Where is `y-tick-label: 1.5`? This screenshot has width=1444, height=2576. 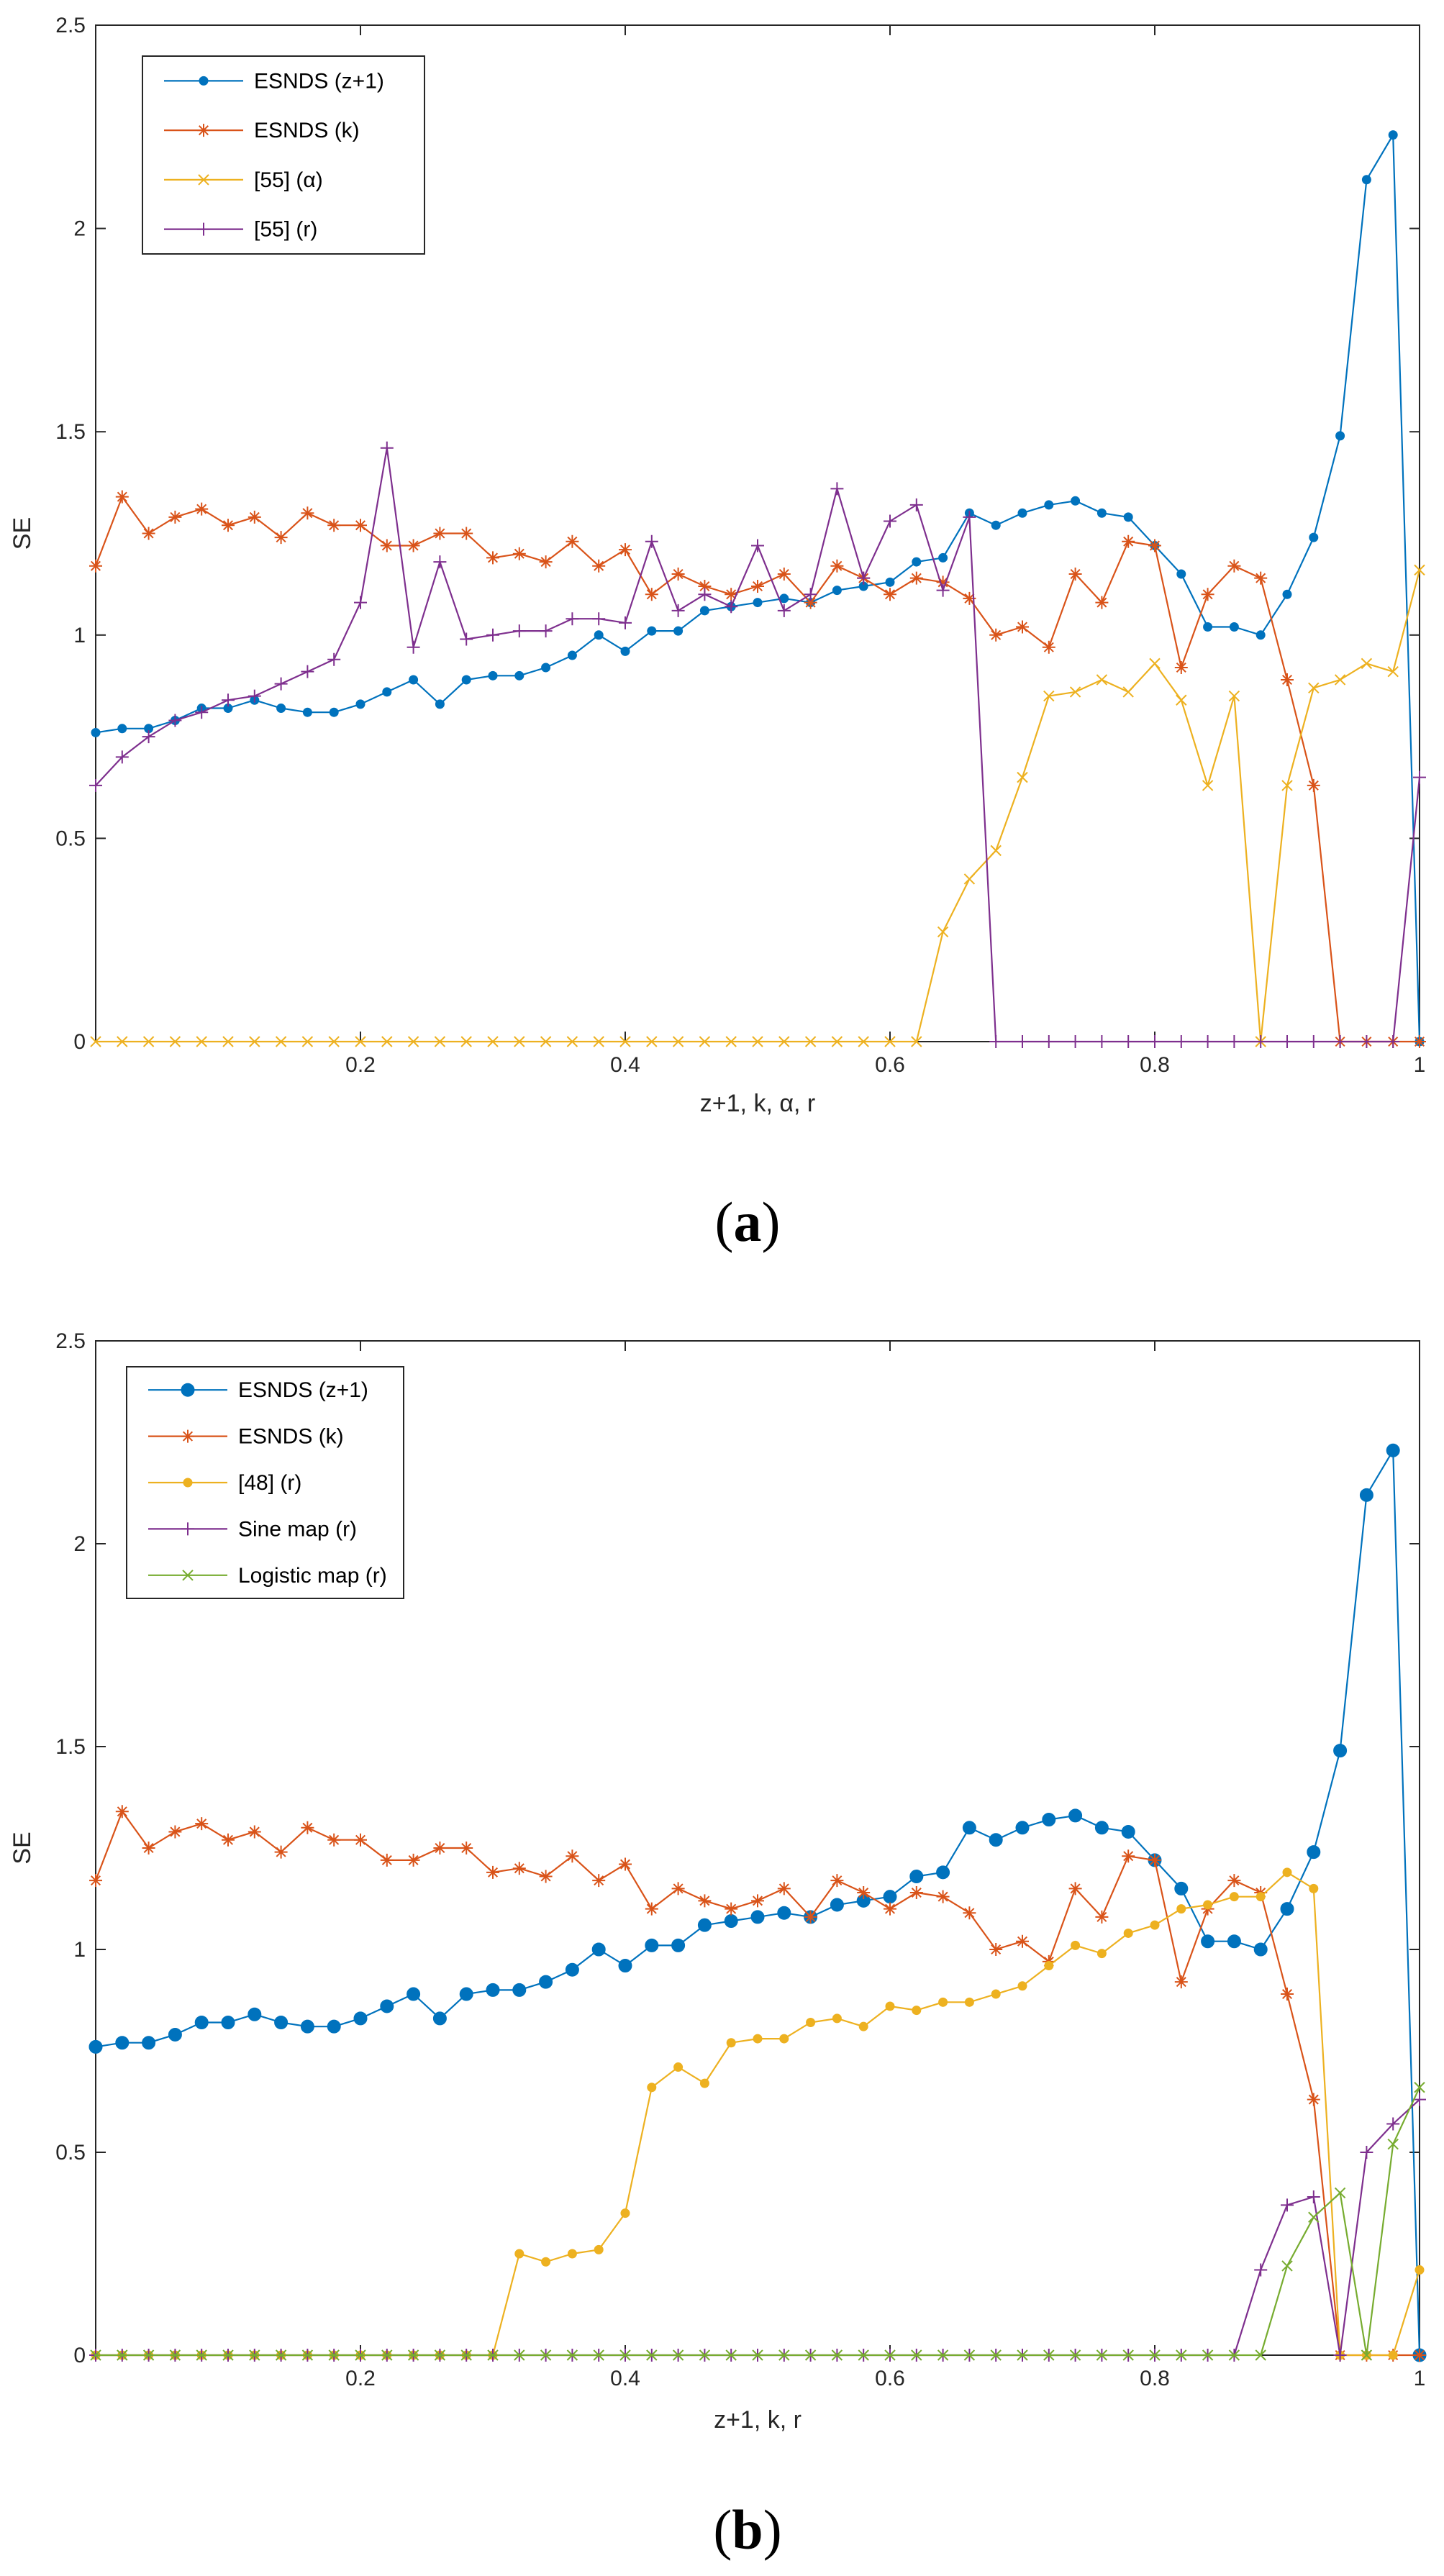 y-tick-label: 1.5 is located at coordinates (70, 1747).